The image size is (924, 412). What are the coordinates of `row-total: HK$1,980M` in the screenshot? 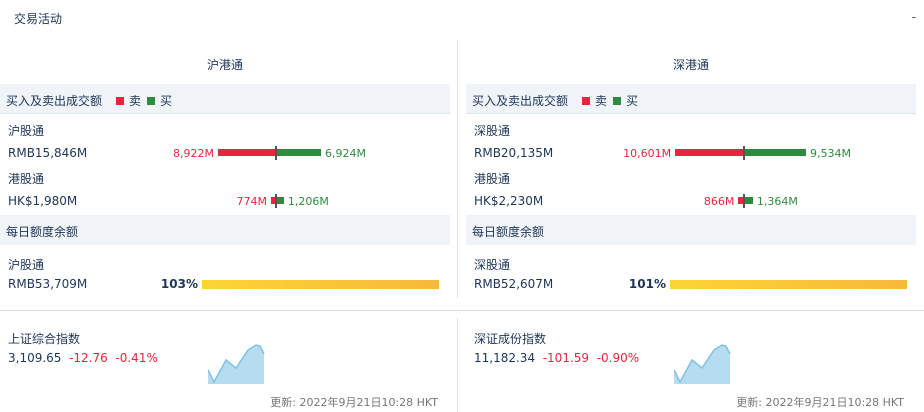 It's located at (43, 201).